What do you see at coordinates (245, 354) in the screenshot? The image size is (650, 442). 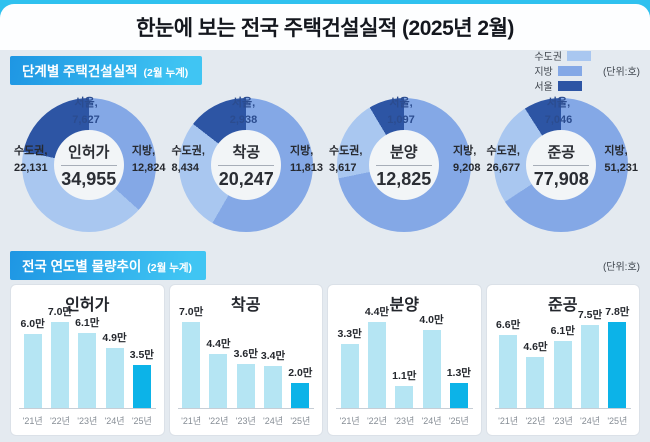 I see `bar-value-label: 3.6만` at bounding box center [245, 354].